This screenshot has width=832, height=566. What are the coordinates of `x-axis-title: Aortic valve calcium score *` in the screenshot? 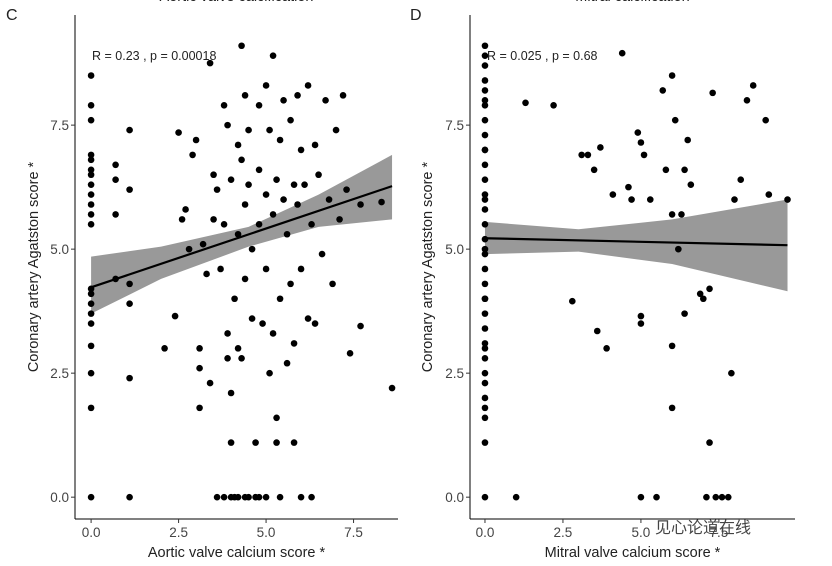 It's located at (237, 553).